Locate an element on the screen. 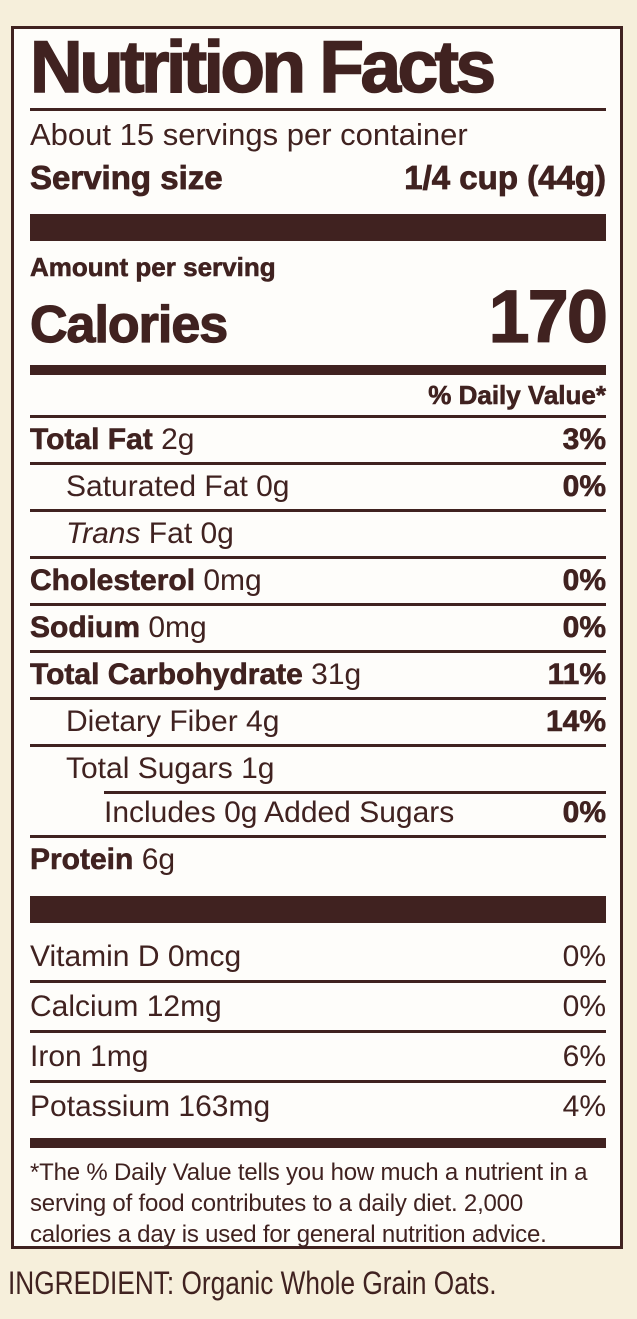 The width and height of the screenshot is (637, 1319). vitamin-row: Iron 1mg 6% is located at coordinates (318, 1055).